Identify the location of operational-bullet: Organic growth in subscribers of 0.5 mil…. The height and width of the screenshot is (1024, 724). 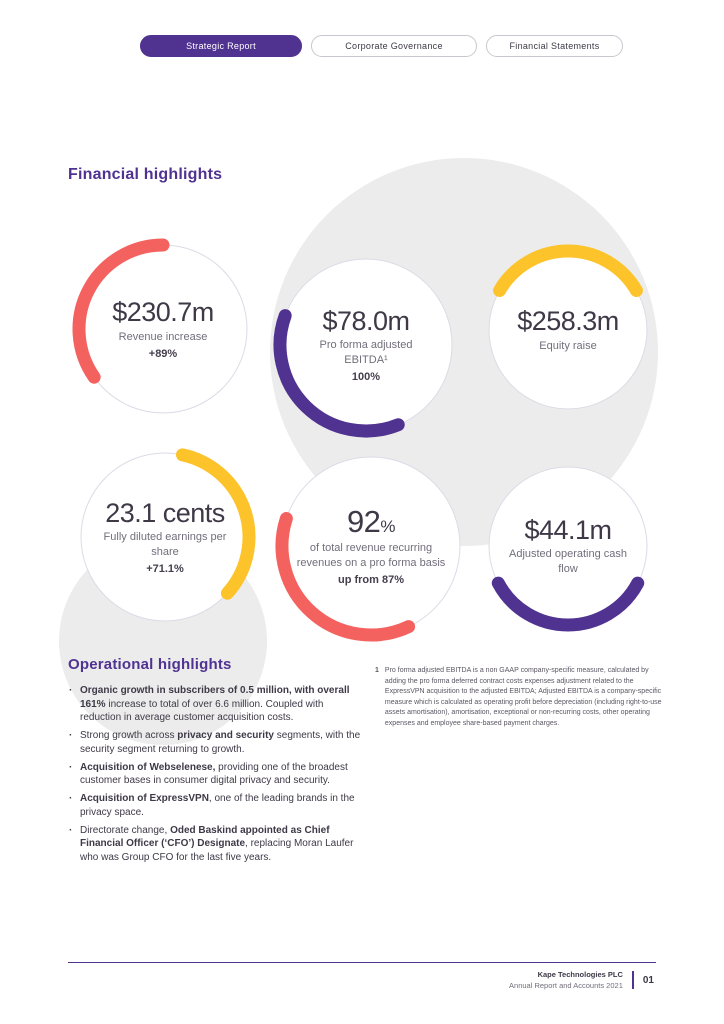
(217, 704).